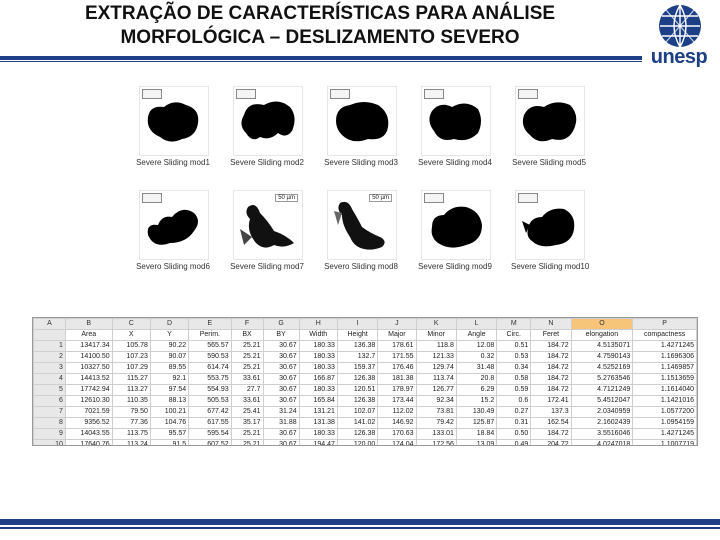  Describe the element at coordinates (131, 346) in the screenshot. I see `table-cell: 105.78` at that location.